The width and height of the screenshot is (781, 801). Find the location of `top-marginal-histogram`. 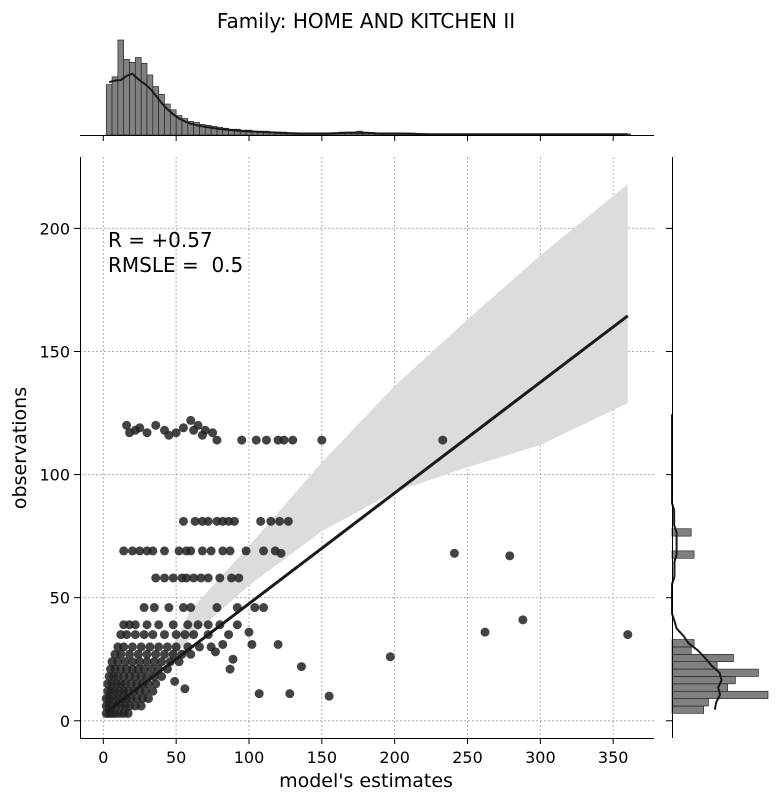

top-marginal-histogram is located at coordinates (366, 90).